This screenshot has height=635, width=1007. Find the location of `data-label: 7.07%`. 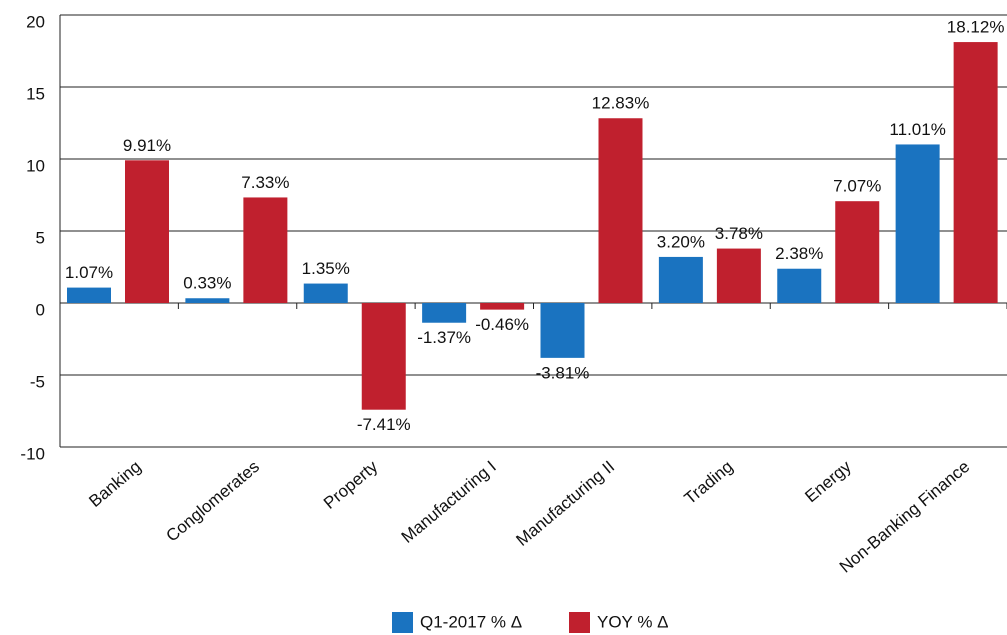

data-label: 7.07% is located at coordinates (857, 186).